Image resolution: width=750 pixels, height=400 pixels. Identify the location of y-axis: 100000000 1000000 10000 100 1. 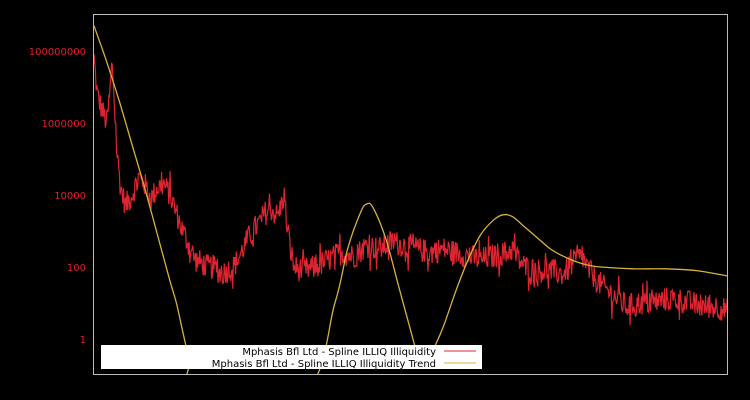
(57, 196).